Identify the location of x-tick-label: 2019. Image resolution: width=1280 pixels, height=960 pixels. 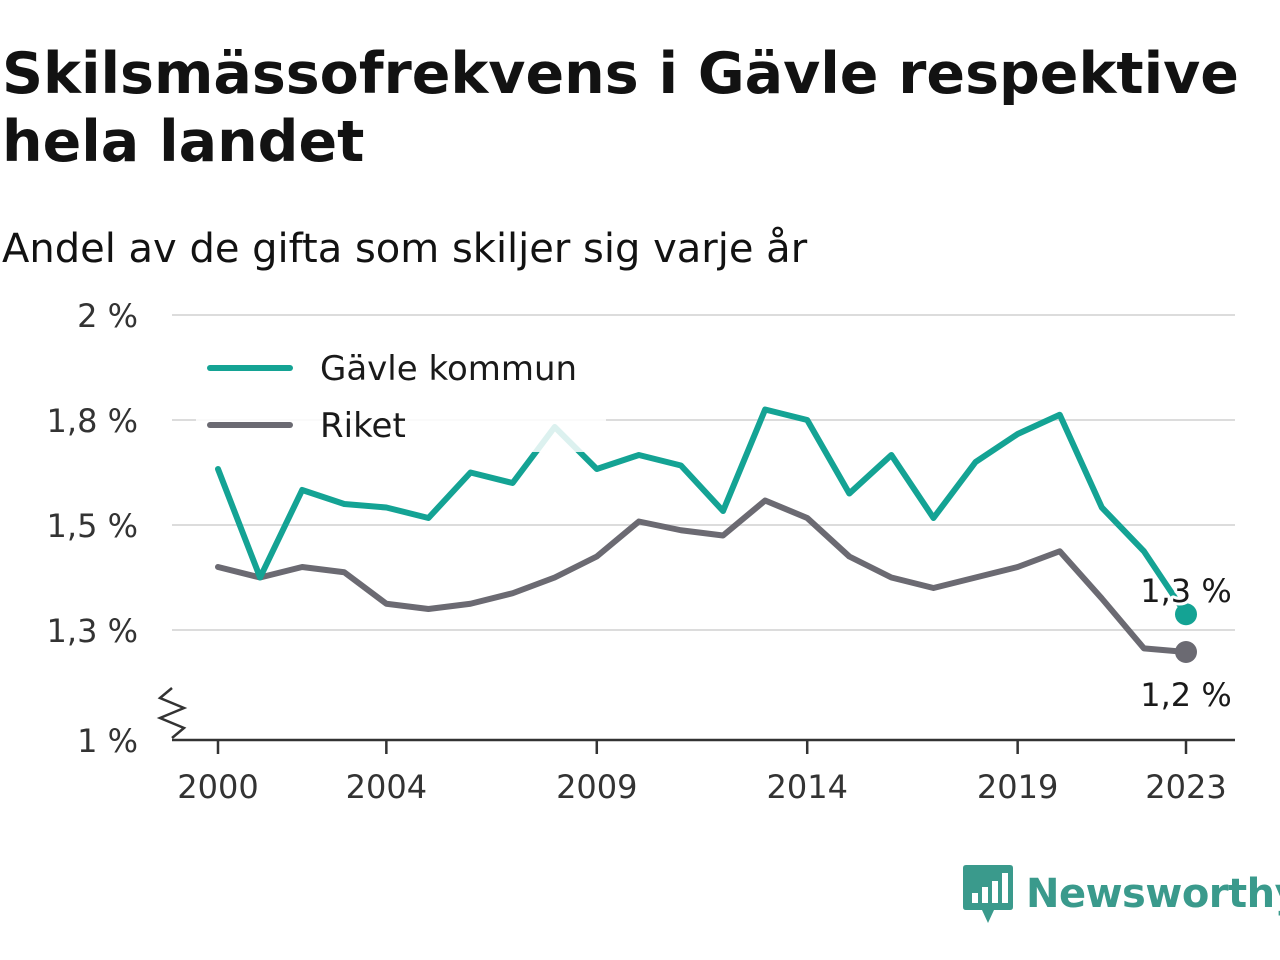
(1017, 787).